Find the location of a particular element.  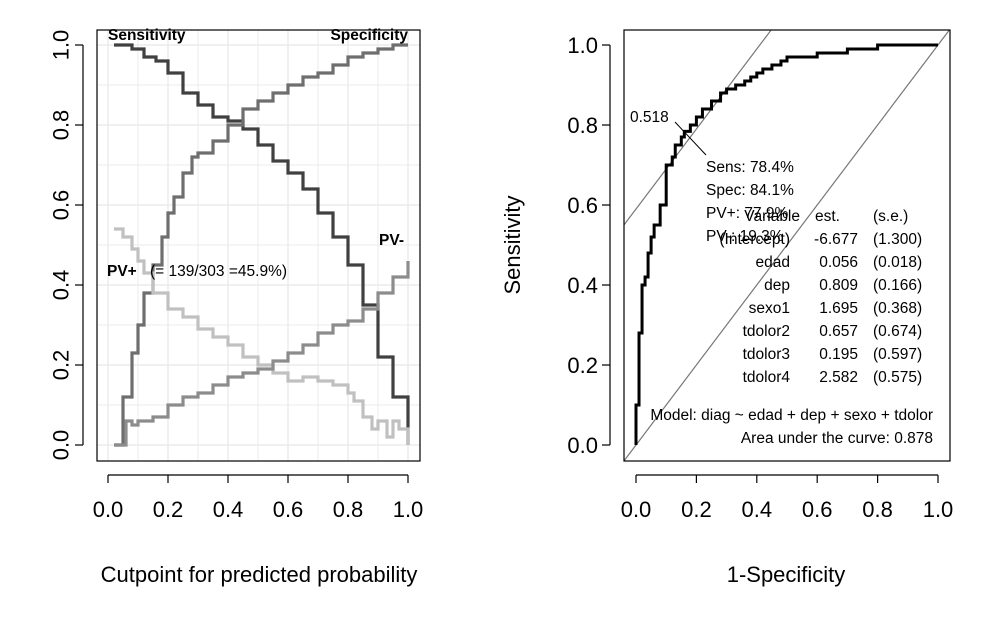

model-table-se: (1.300) is located at coordinates (897, 239).